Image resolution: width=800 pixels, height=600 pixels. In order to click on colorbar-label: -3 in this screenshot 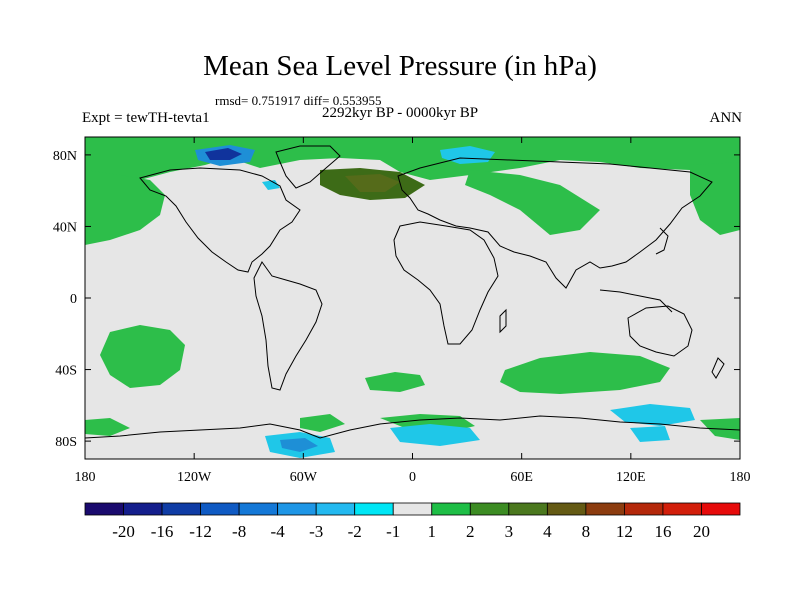, I will do `click(316, 531)`.